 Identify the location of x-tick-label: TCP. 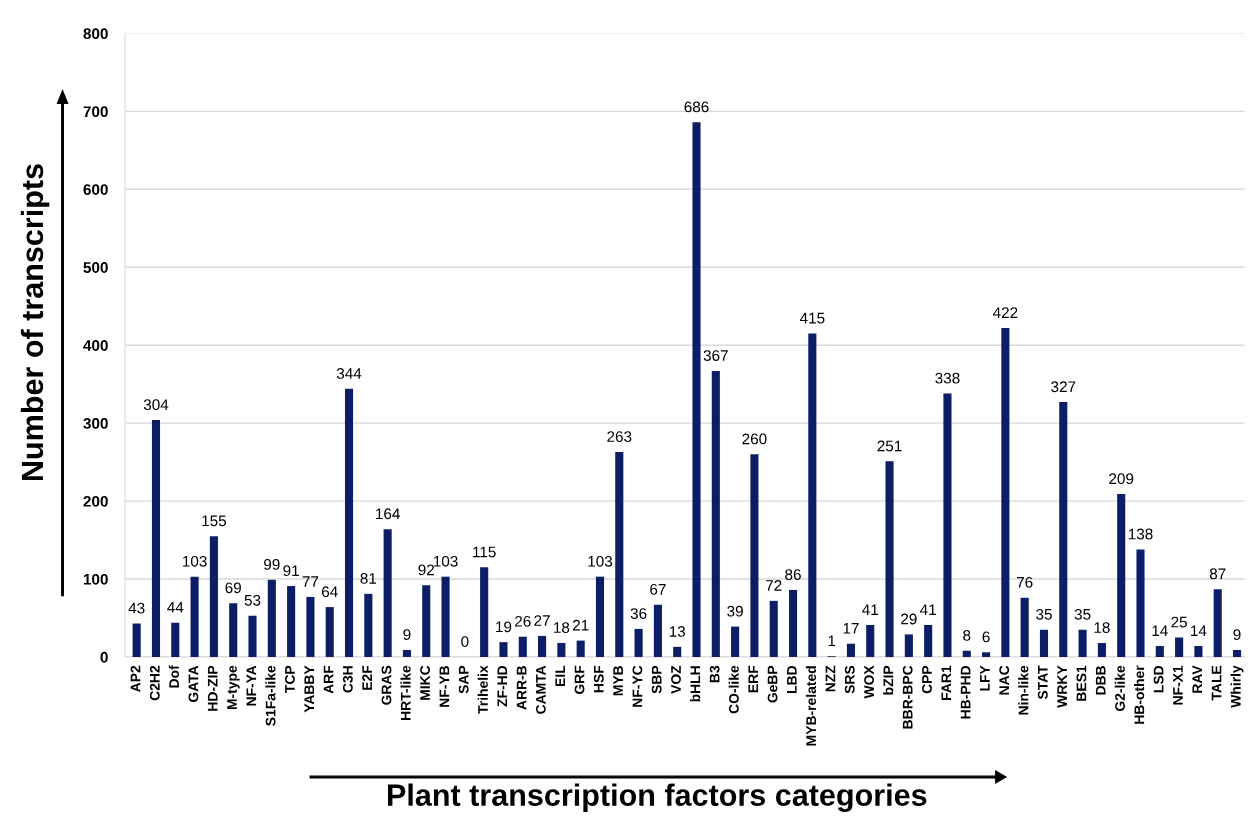
(290, 679).